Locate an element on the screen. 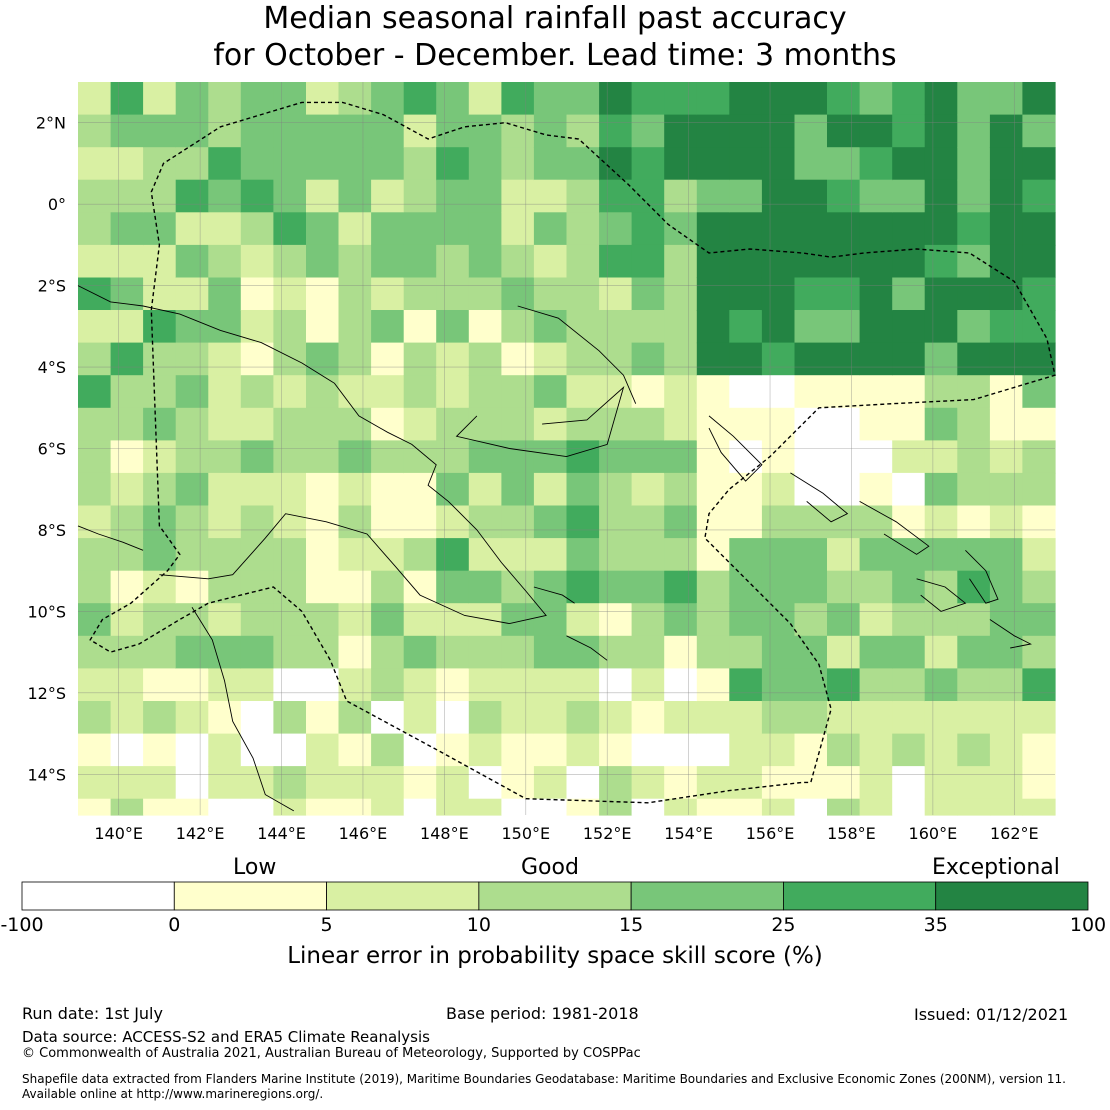 This screenshot has width=1110, height=1110. lon-tick-label: 146°E is located at coordinates (363, 833).